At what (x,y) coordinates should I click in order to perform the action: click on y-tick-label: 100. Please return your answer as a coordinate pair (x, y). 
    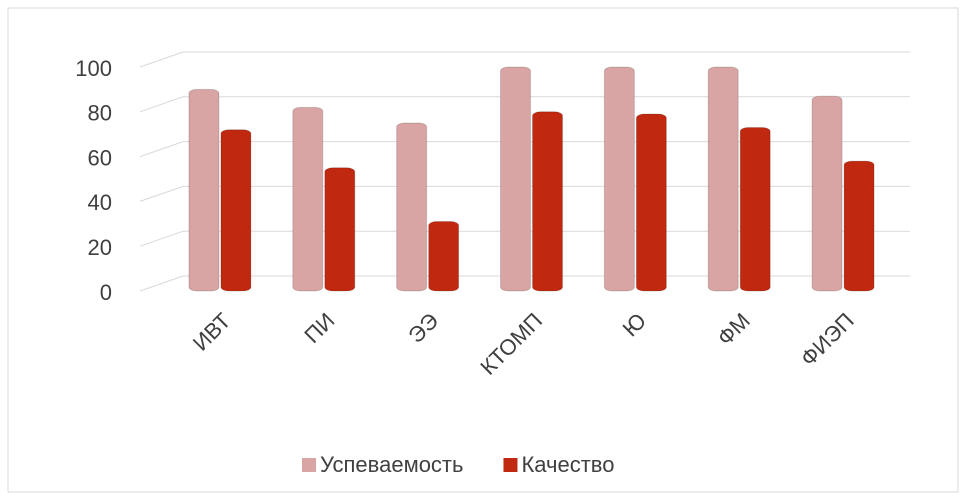
    Looking at the image, I should click on (93, 68).